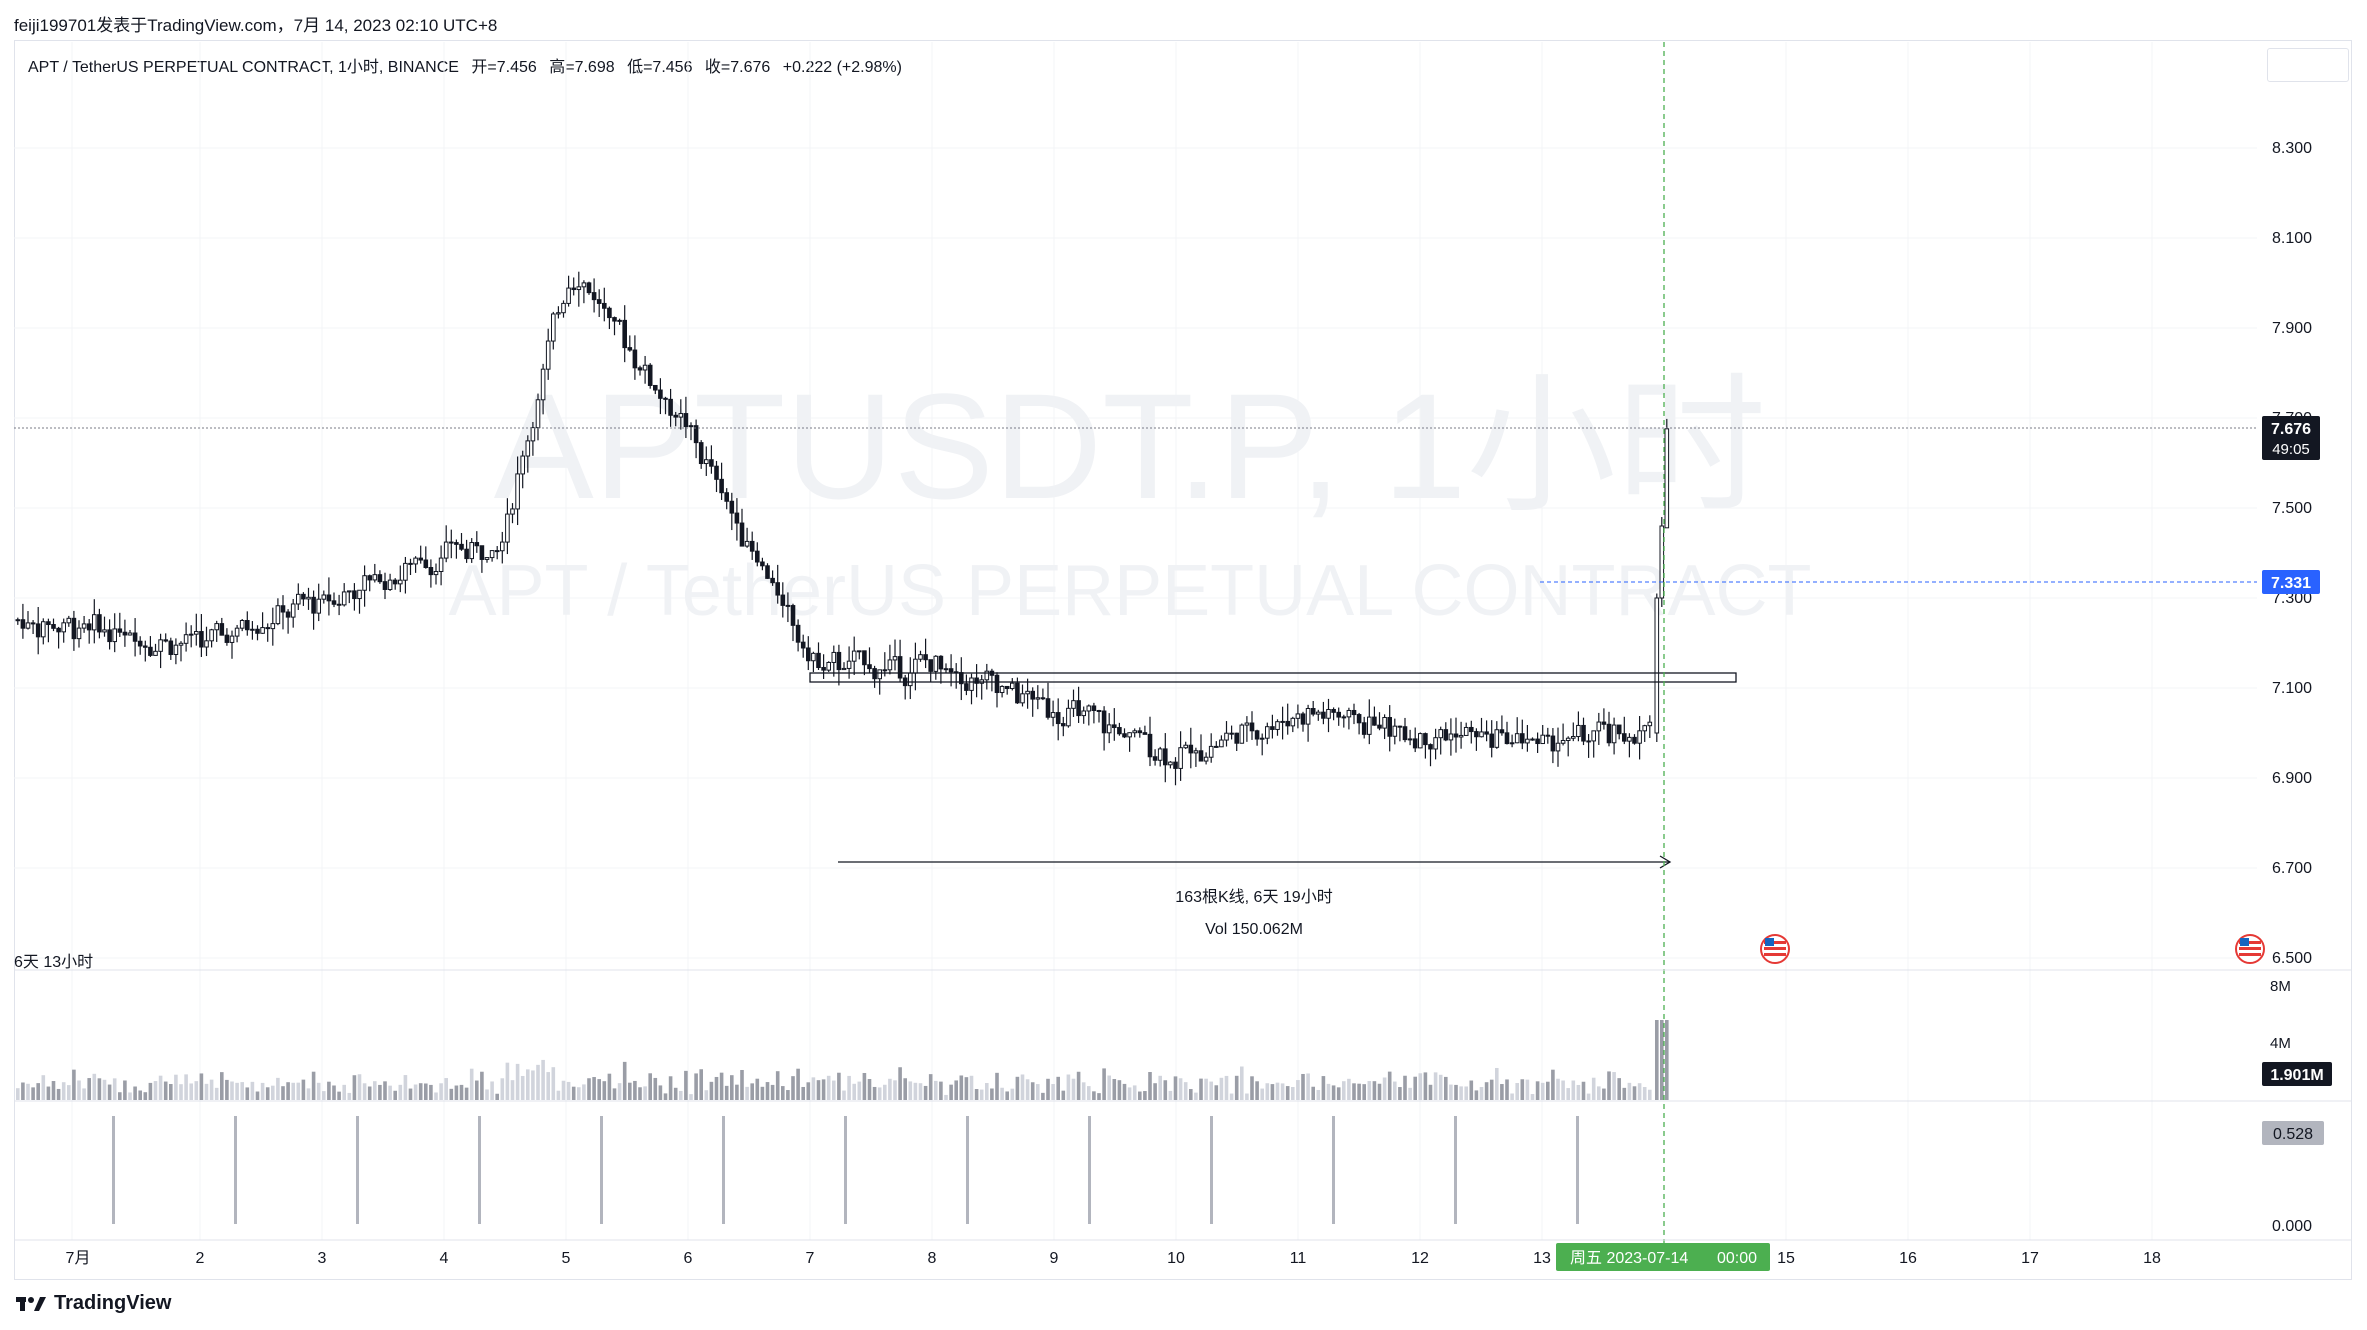 This screenshot has width=2367, height=1330. What do you see at coordinates (660, 67) in the screenshot?
I see `legend-low: 低=7.456` at bounding box center [660, 67].